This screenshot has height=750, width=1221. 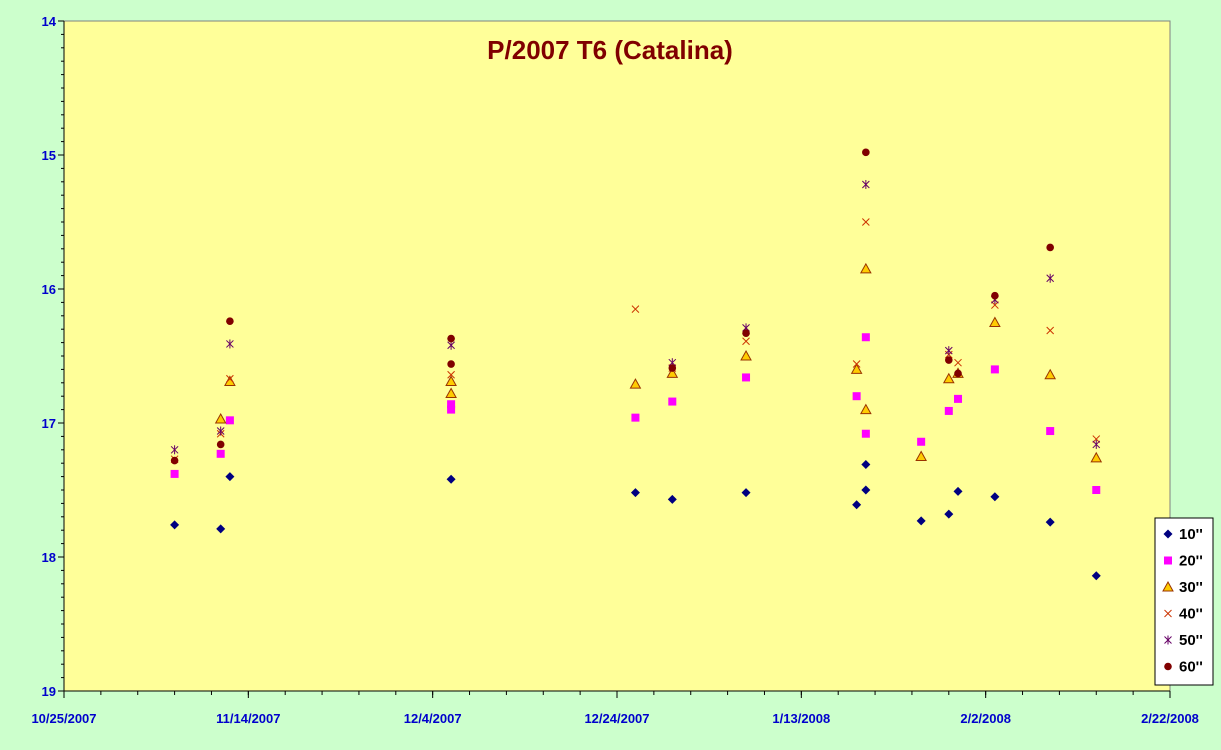 What do you see at coordinates (610, 50) in the screenshot?
I see `chart-title: P/2007 T6 (Catalina)` at bounding box center [610, 50].